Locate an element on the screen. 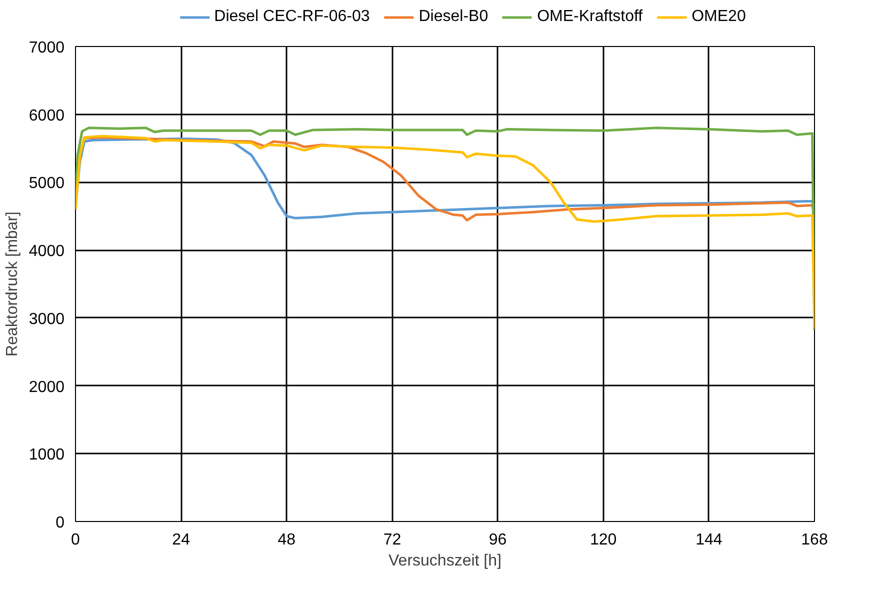 Image resolution: width=885 pixels, height=612 pixels. y-axis-title: Reaktordruck [mbar] is located at coordinates (12, 284).